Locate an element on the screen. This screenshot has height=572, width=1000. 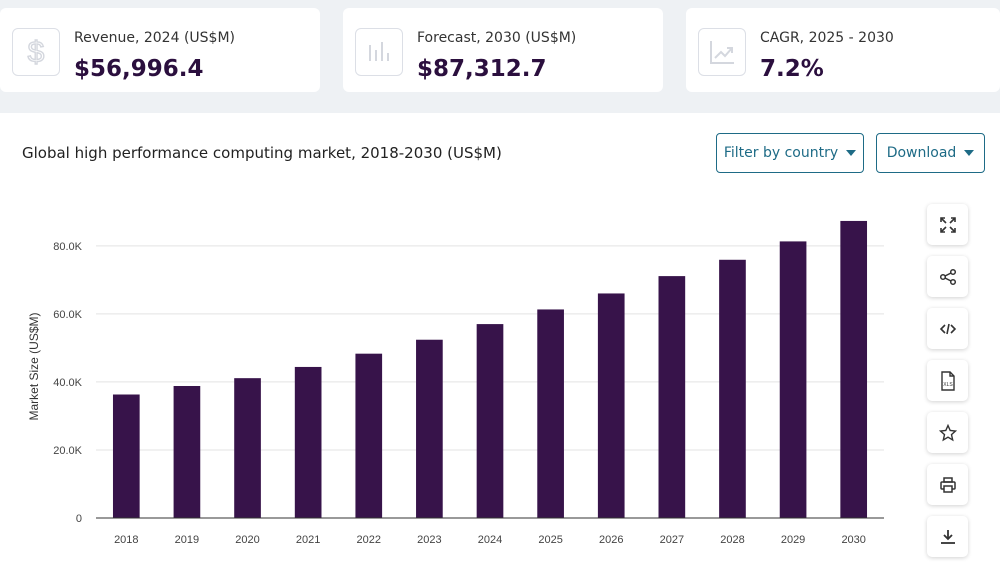
svg-text: XLS is located at coordinates (948, 385).